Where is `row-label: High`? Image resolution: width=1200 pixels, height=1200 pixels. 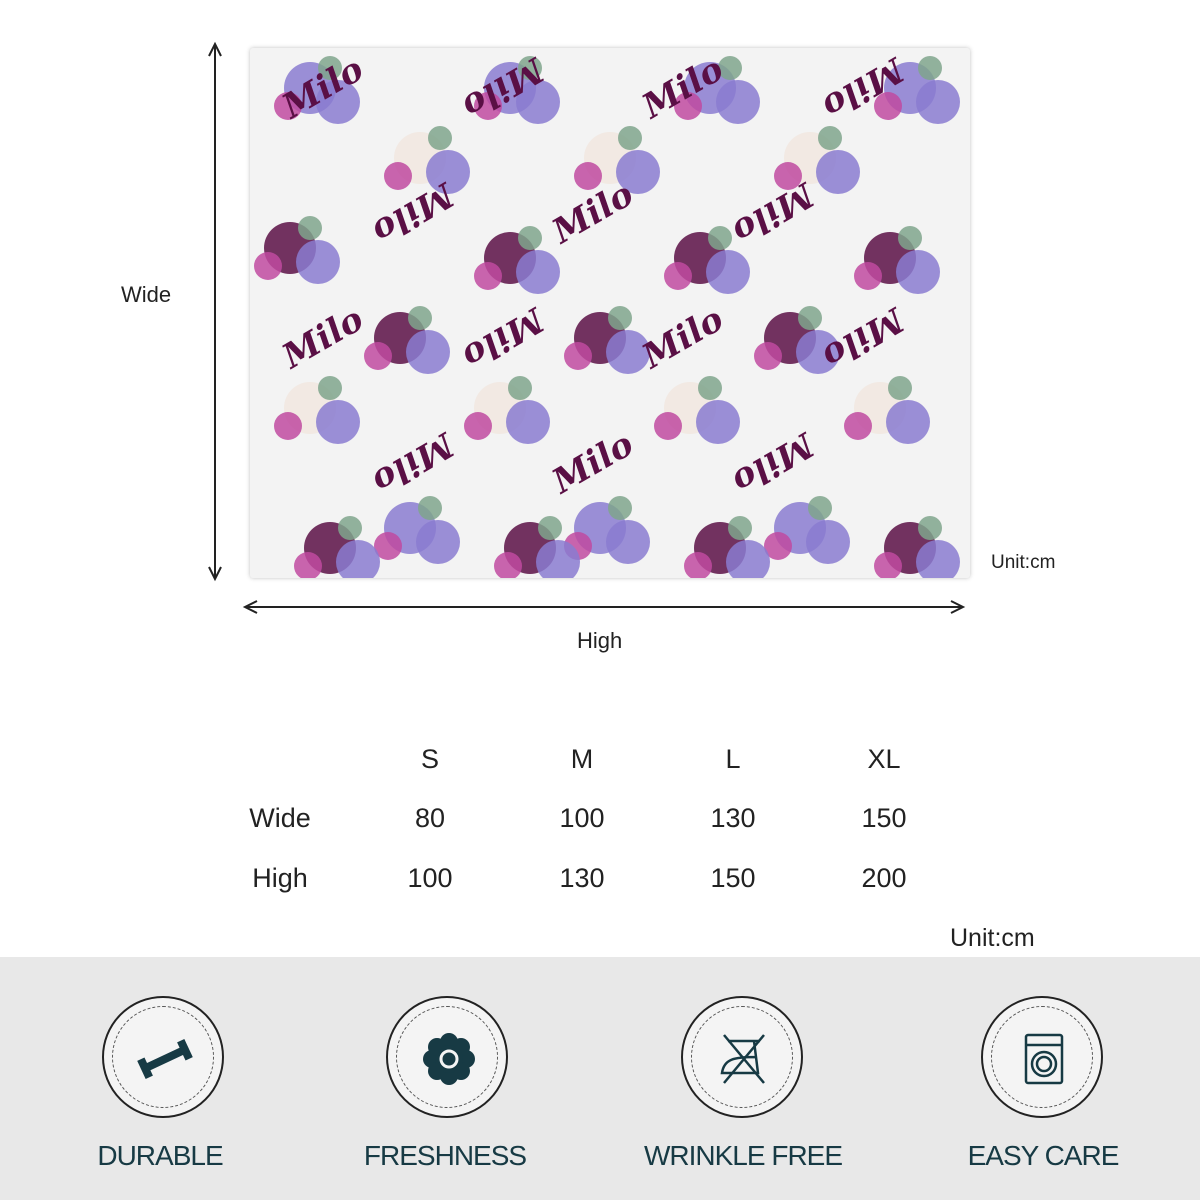
row-label: High is located at coordinates (280, 878).